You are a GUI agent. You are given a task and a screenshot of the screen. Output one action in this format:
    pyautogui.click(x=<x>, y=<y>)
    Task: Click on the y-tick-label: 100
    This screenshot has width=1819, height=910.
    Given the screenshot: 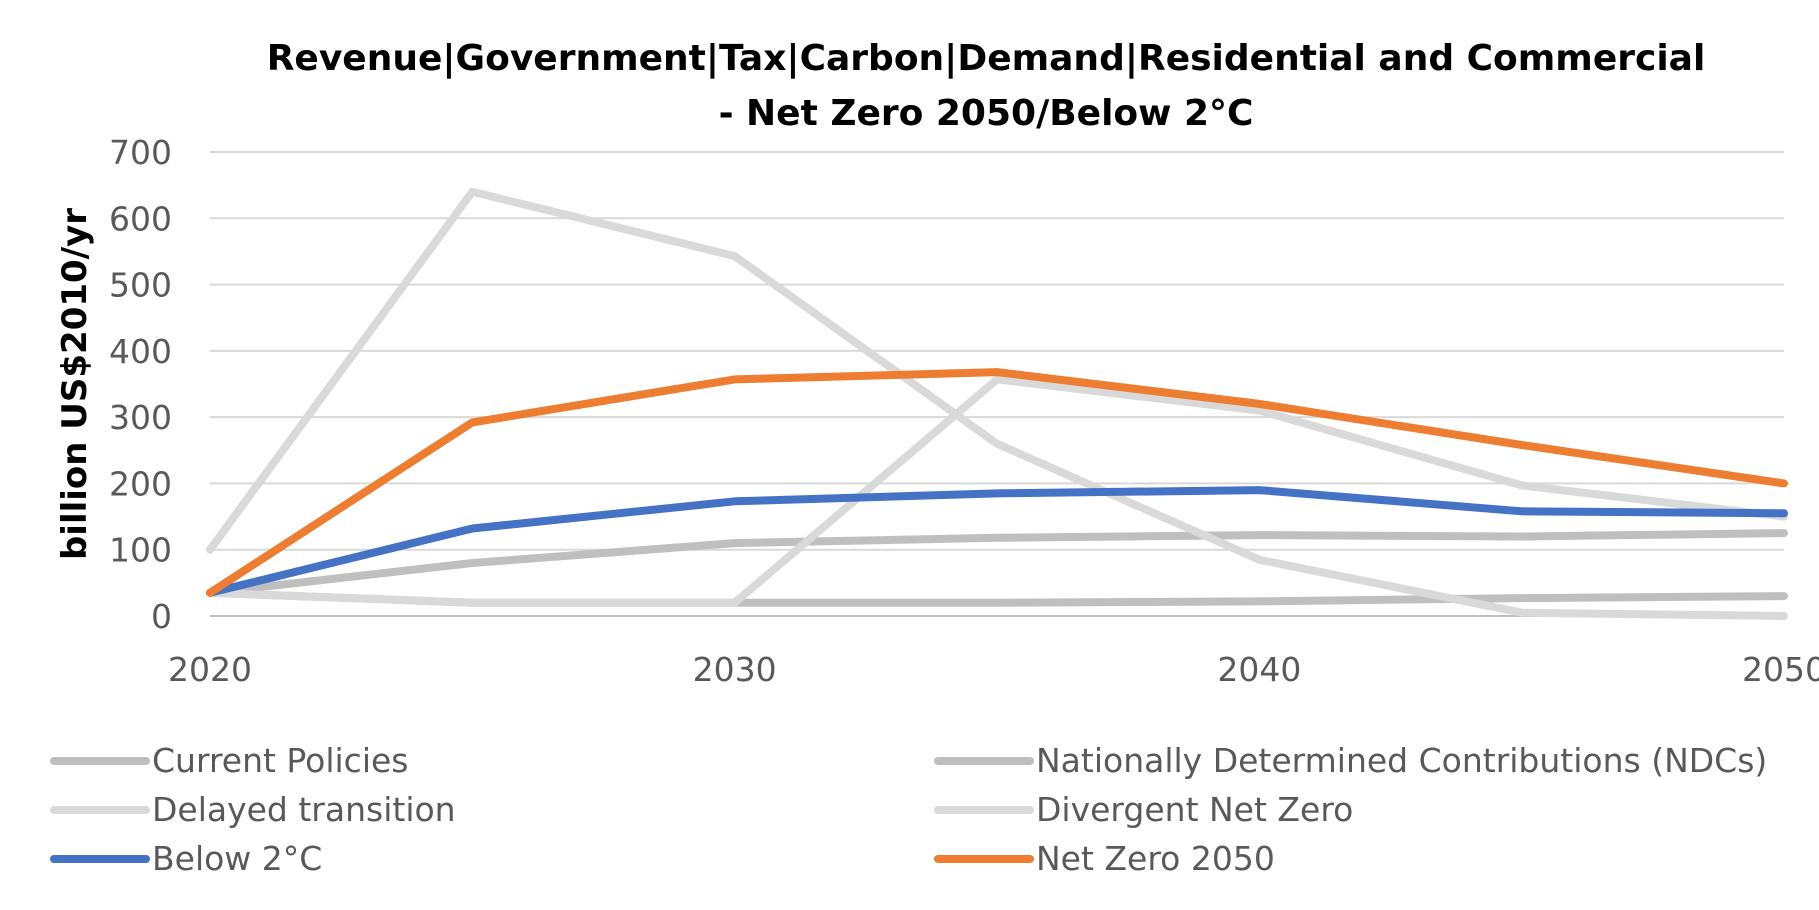 What is the action you would take?
    pyautogui.click(x=140, y=550)
    